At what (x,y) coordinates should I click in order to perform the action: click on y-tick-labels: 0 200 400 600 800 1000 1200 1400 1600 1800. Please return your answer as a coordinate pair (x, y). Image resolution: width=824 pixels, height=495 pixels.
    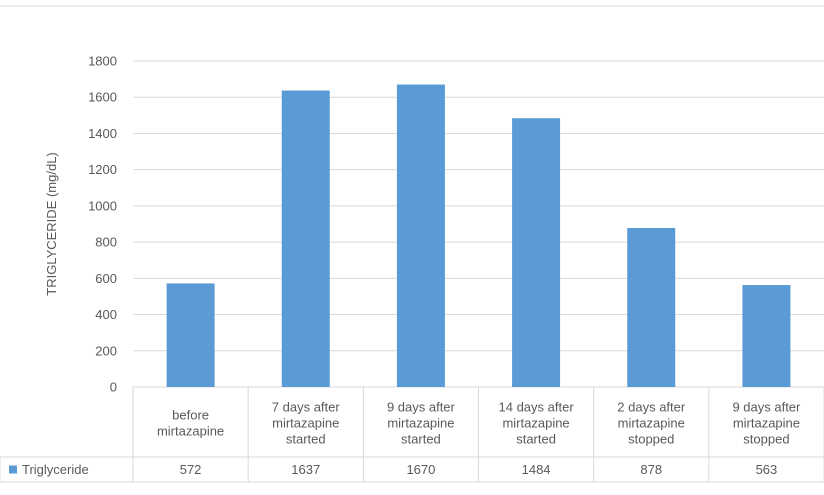
    Looking at the image, I should click on (102, 224).